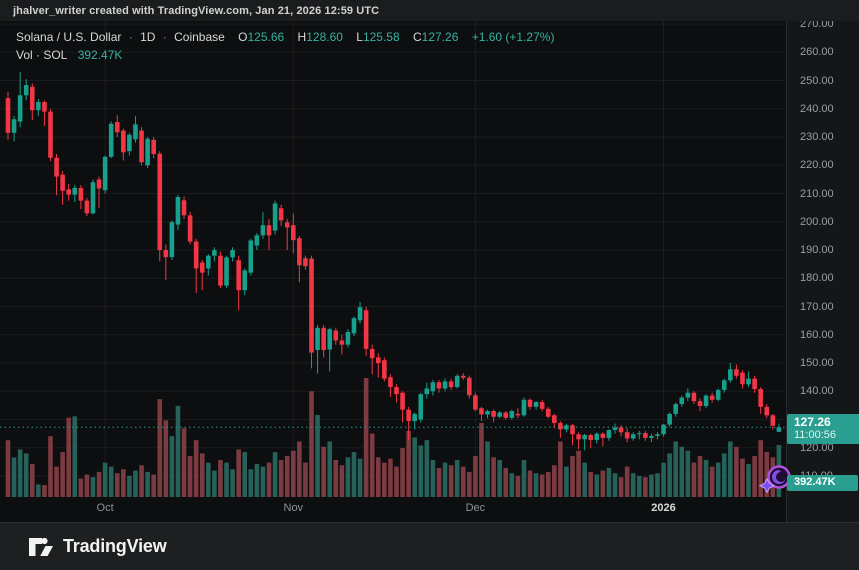 The height and width of the screenshot is (570, 859). What do you see at coordinates (817, 137) in the screenshot?
I see `price-axis-label: 230.00` at bounding box center [817, 137].